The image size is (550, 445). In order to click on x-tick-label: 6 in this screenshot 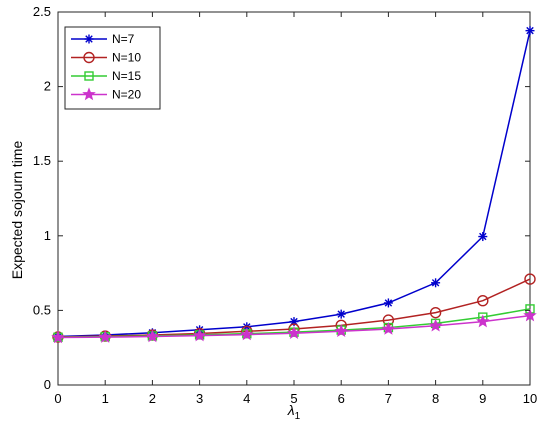, I will do `click(341, 398)`.